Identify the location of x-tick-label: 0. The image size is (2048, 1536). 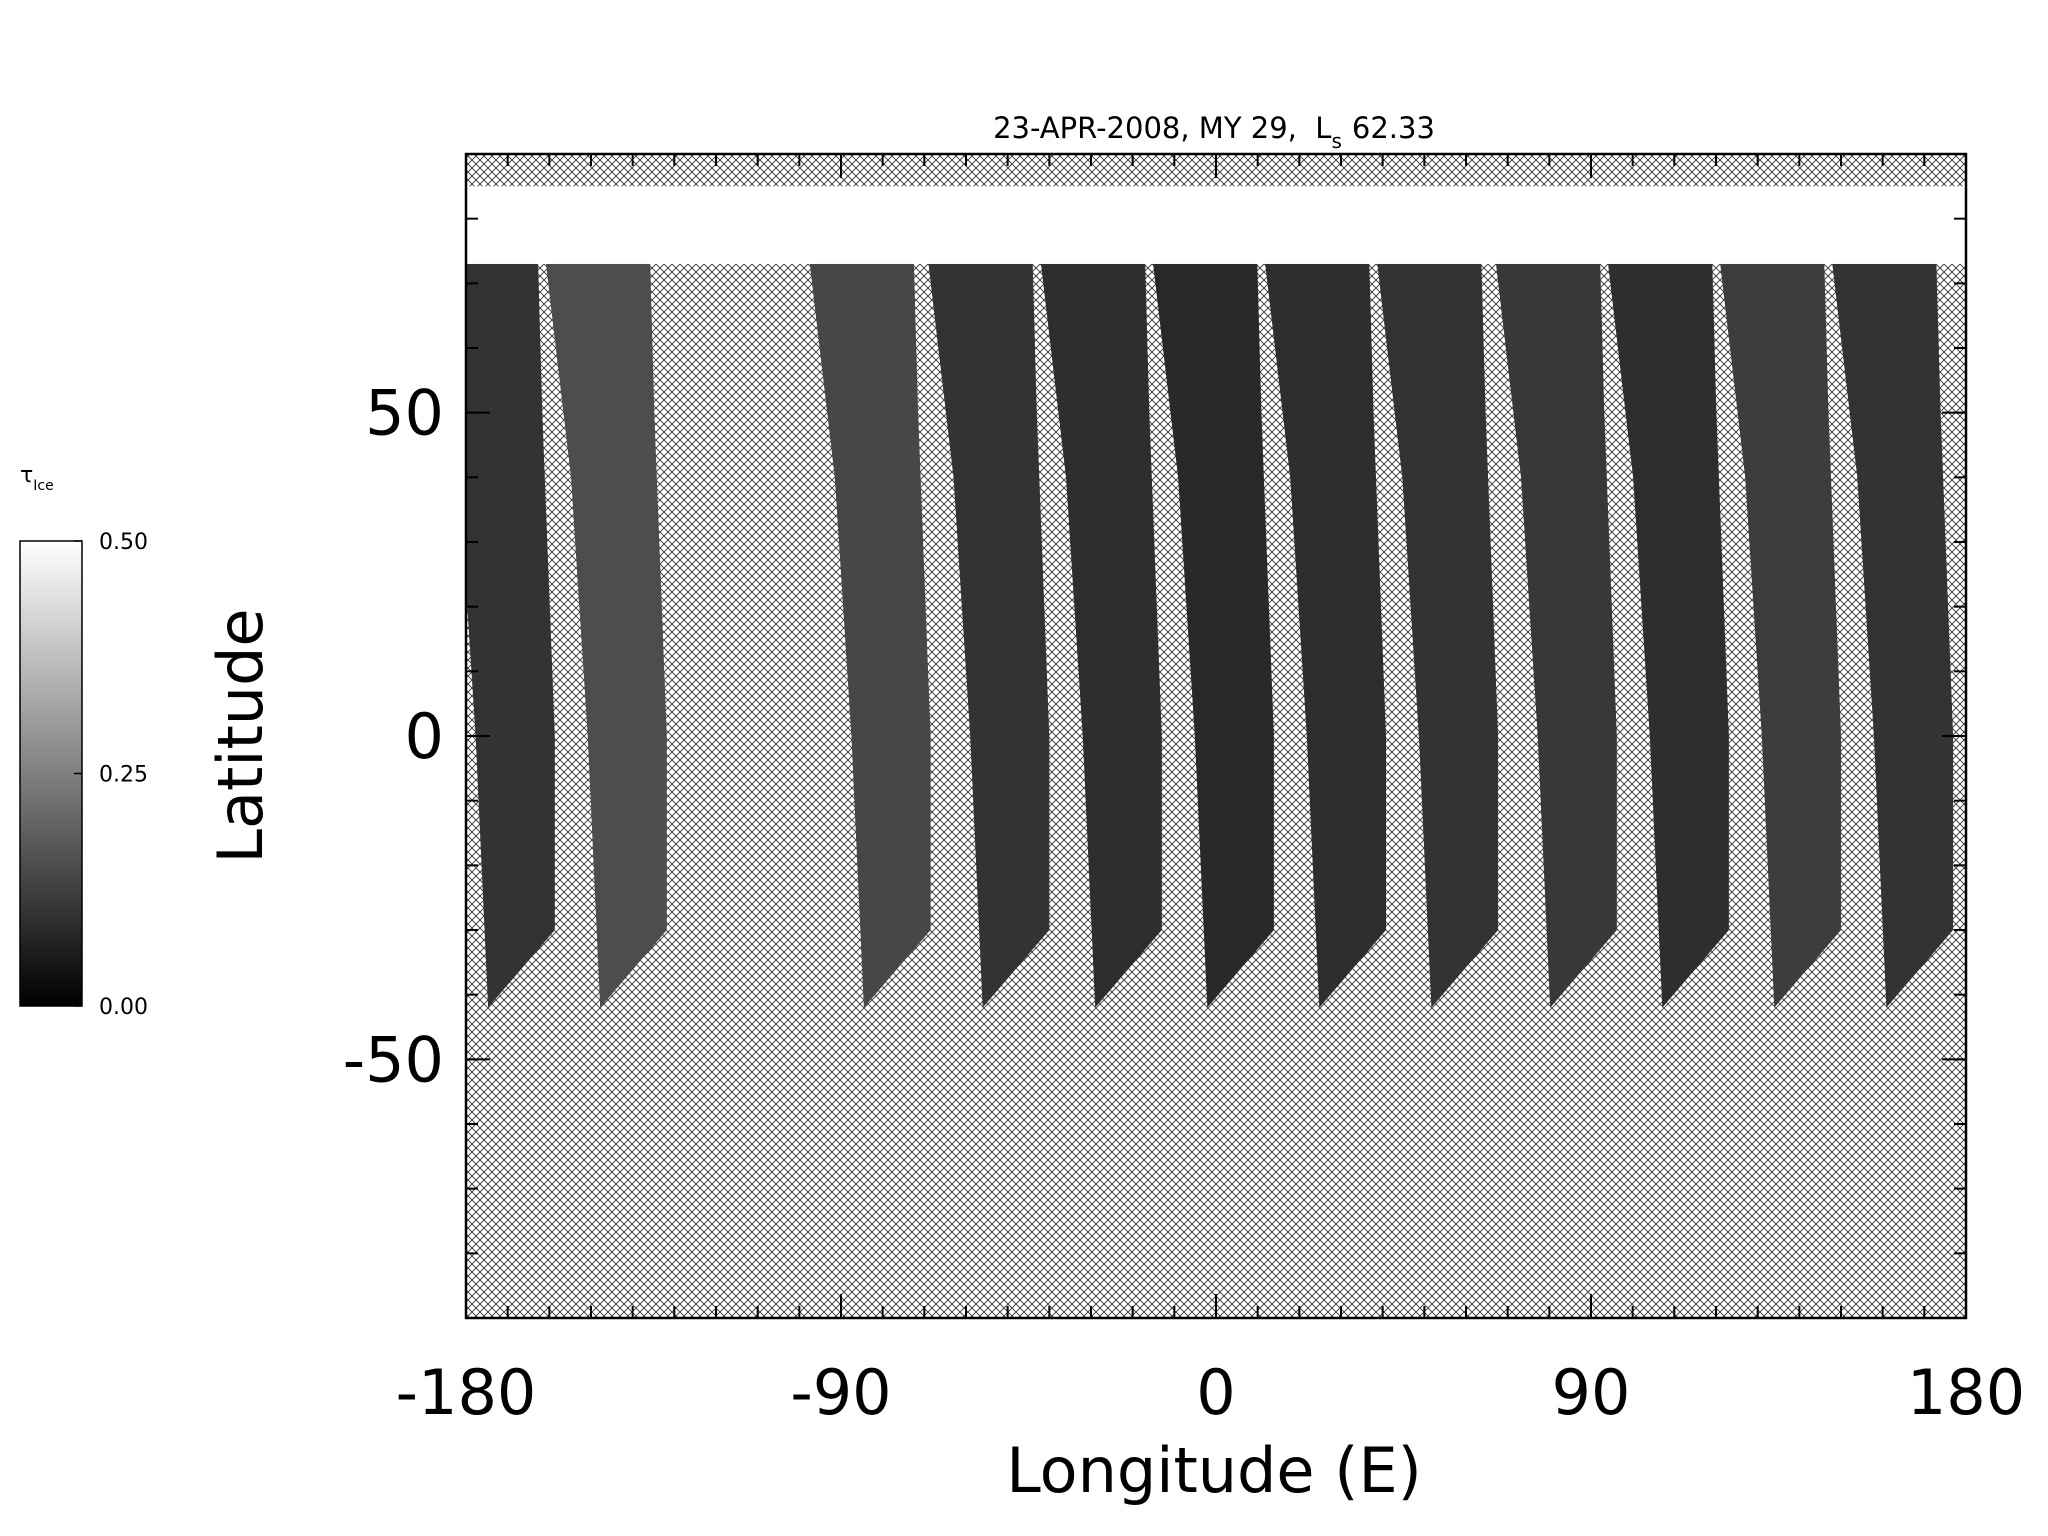
(1215, 1392).